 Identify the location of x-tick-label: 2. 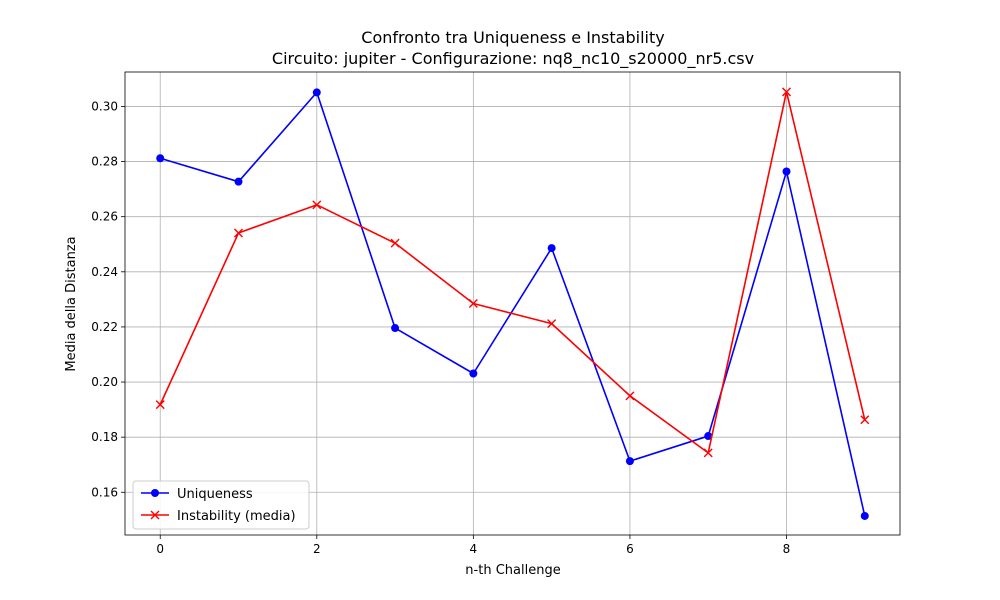
(317, 549).